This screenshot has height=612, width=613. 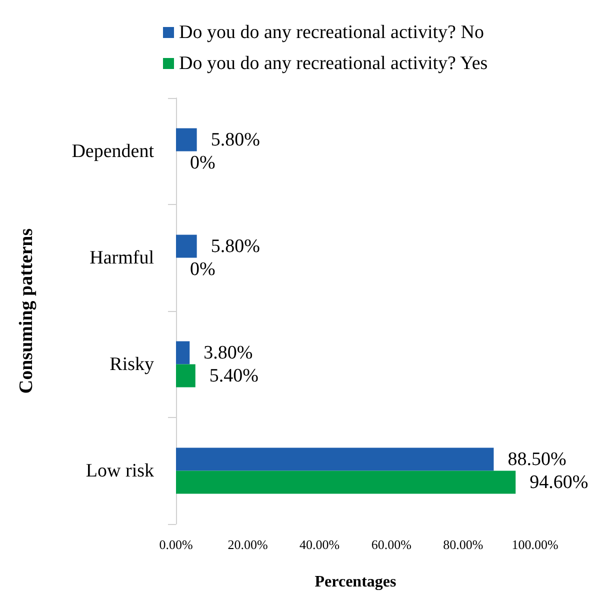 I want to click on y-tick-label: Dependent, so click(x=113, y=151).